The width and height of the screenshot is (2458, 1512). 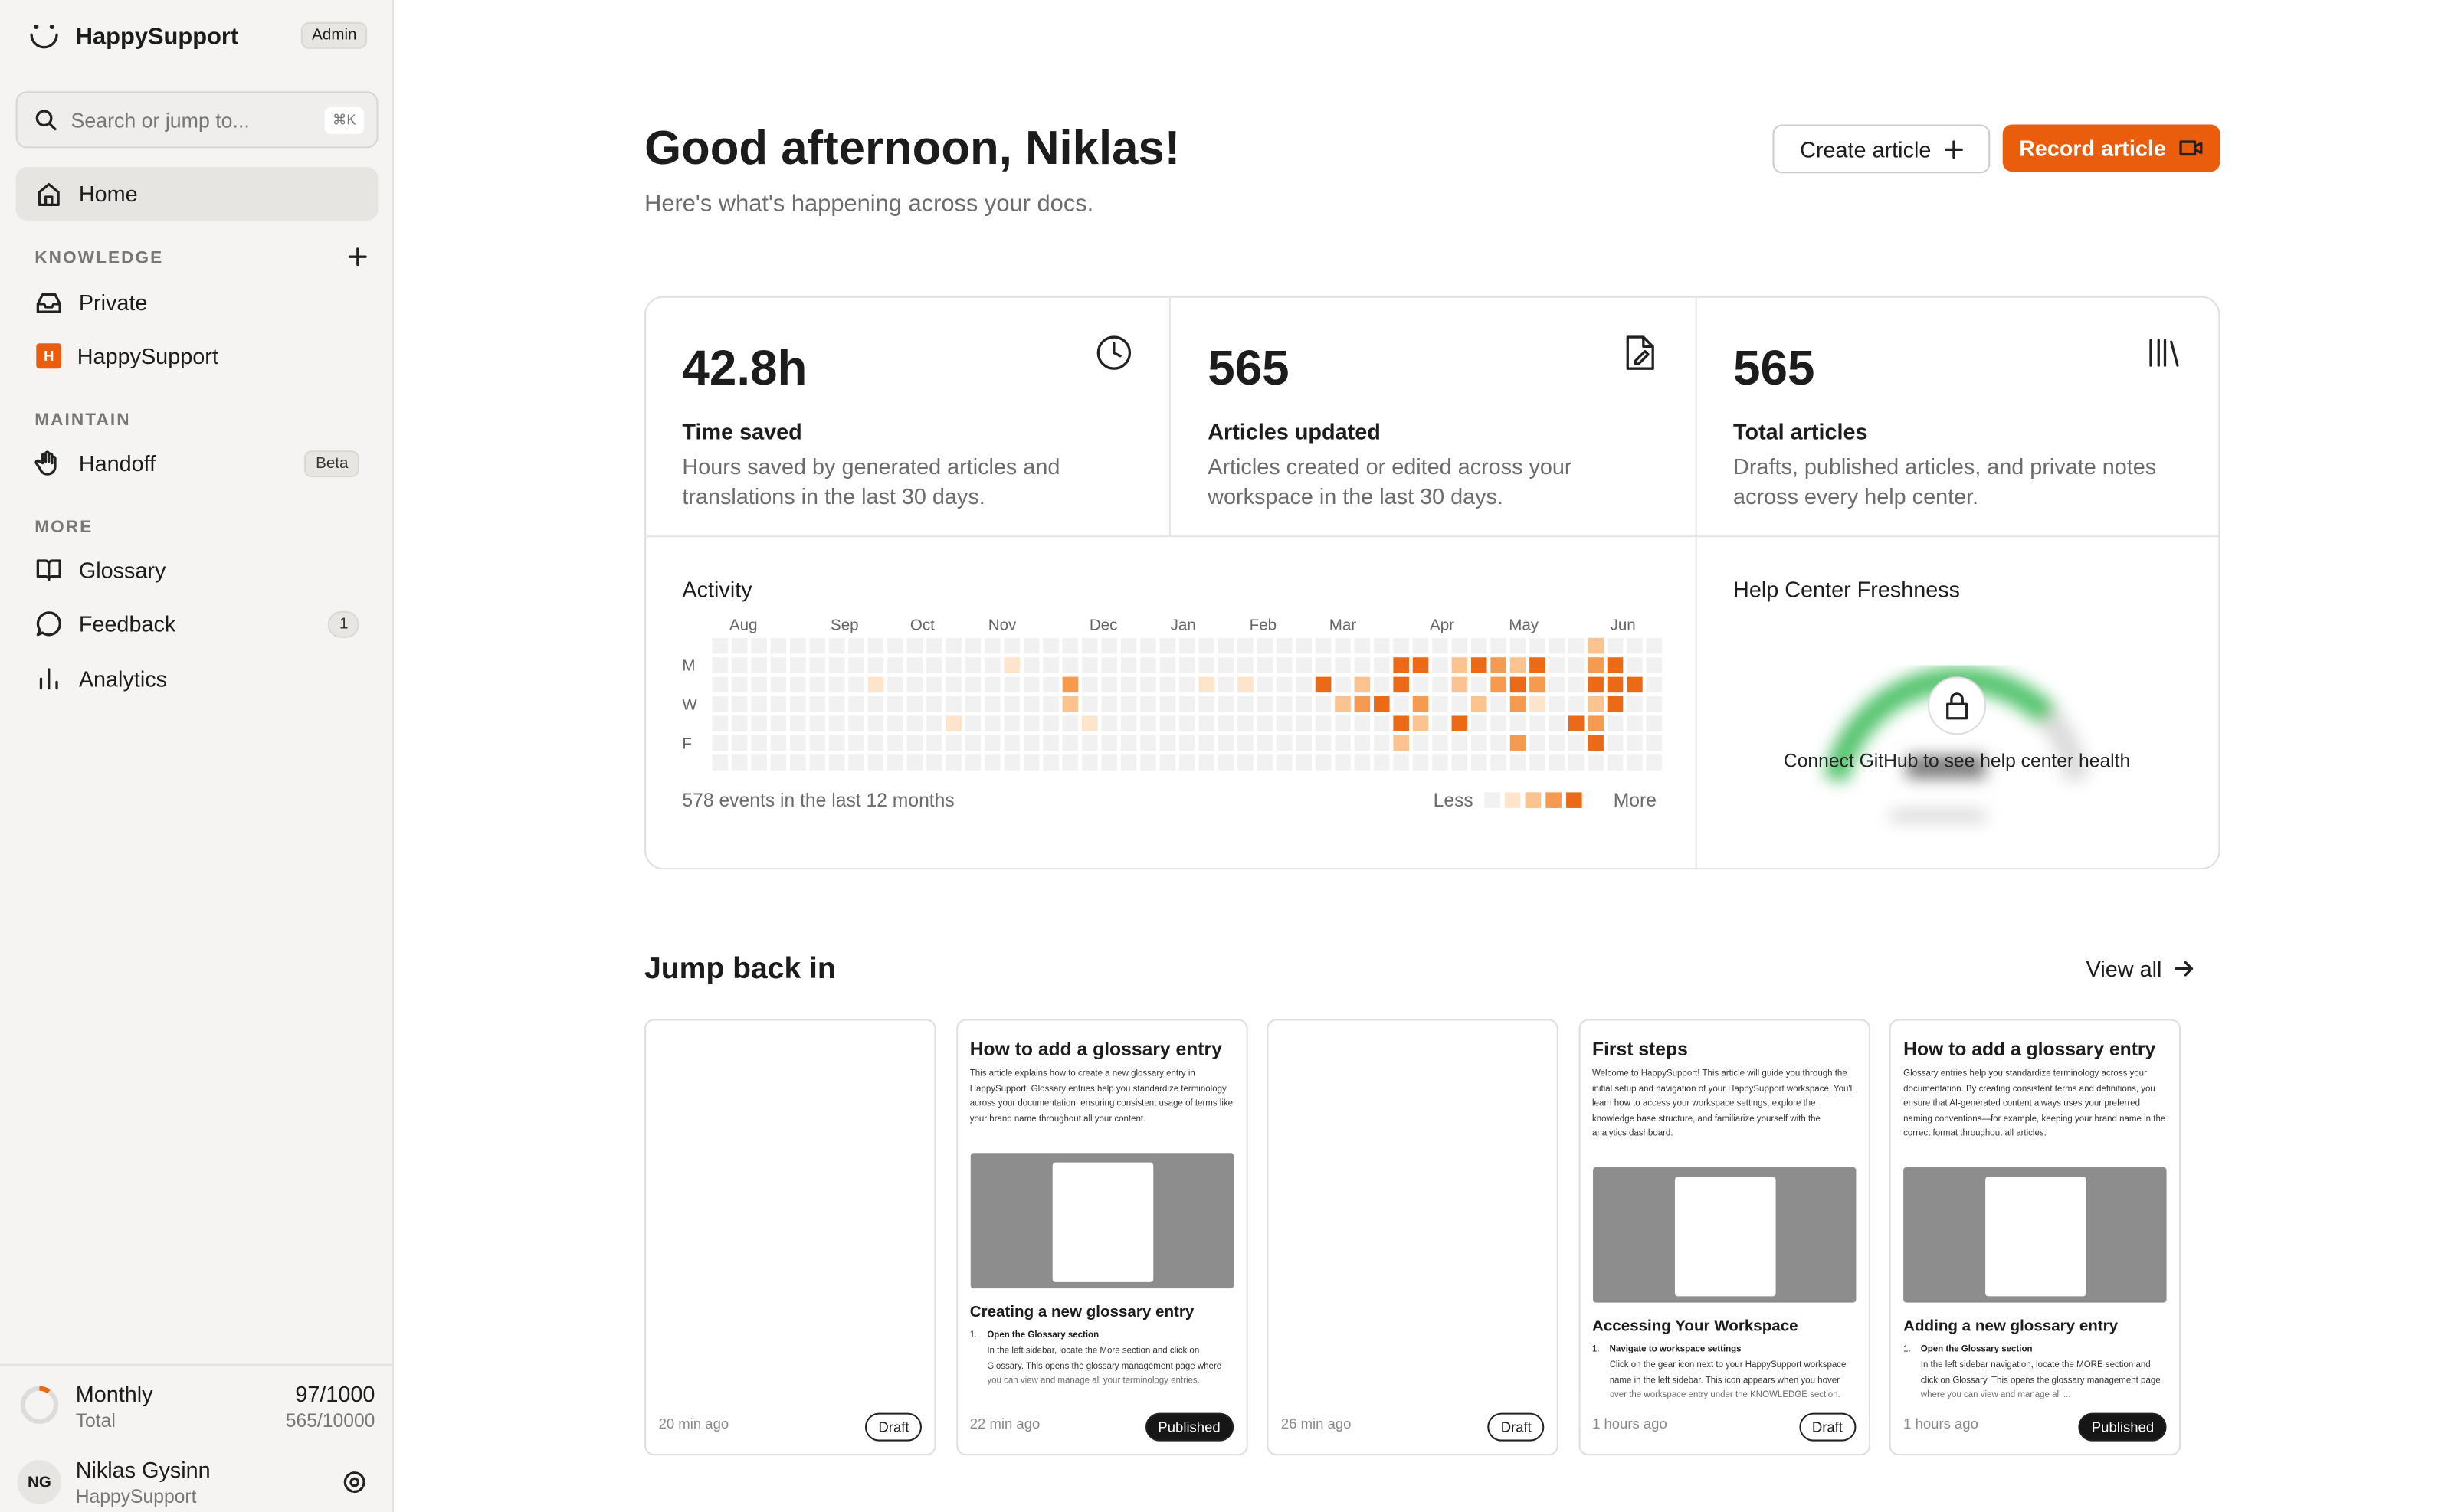 What do you see at coordinates (2164, 353) in the screenshot?
I see `library-icon` at bounding box center [2164, 353].